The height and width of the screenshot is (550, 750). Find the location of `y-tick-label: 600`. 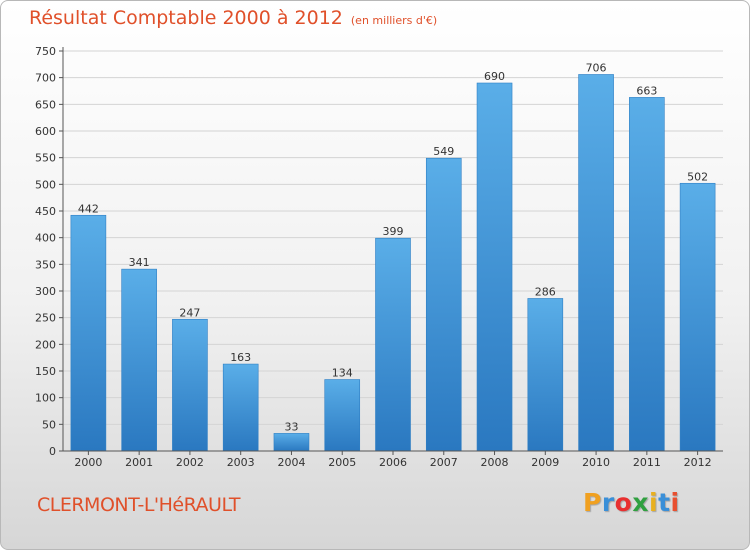

y-tick-label: 600 is located at coordinates (45, 131).